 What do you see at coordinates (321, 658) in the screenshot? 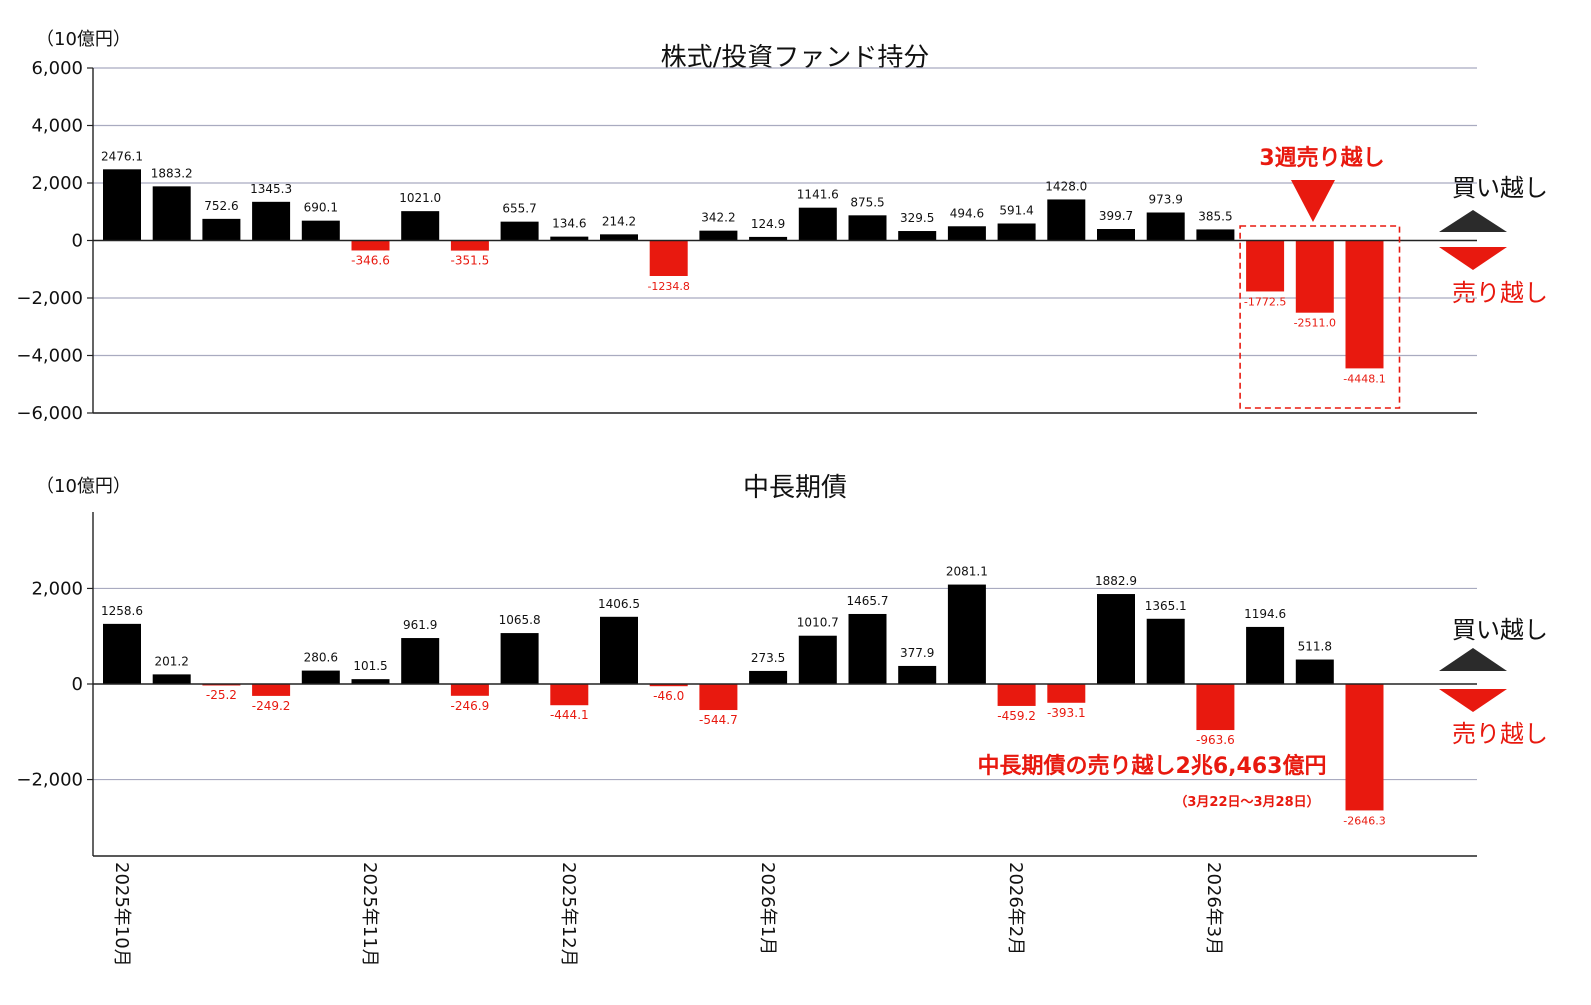
I see `data-label-bottom: 280.6` at bounding box center [321, 658].